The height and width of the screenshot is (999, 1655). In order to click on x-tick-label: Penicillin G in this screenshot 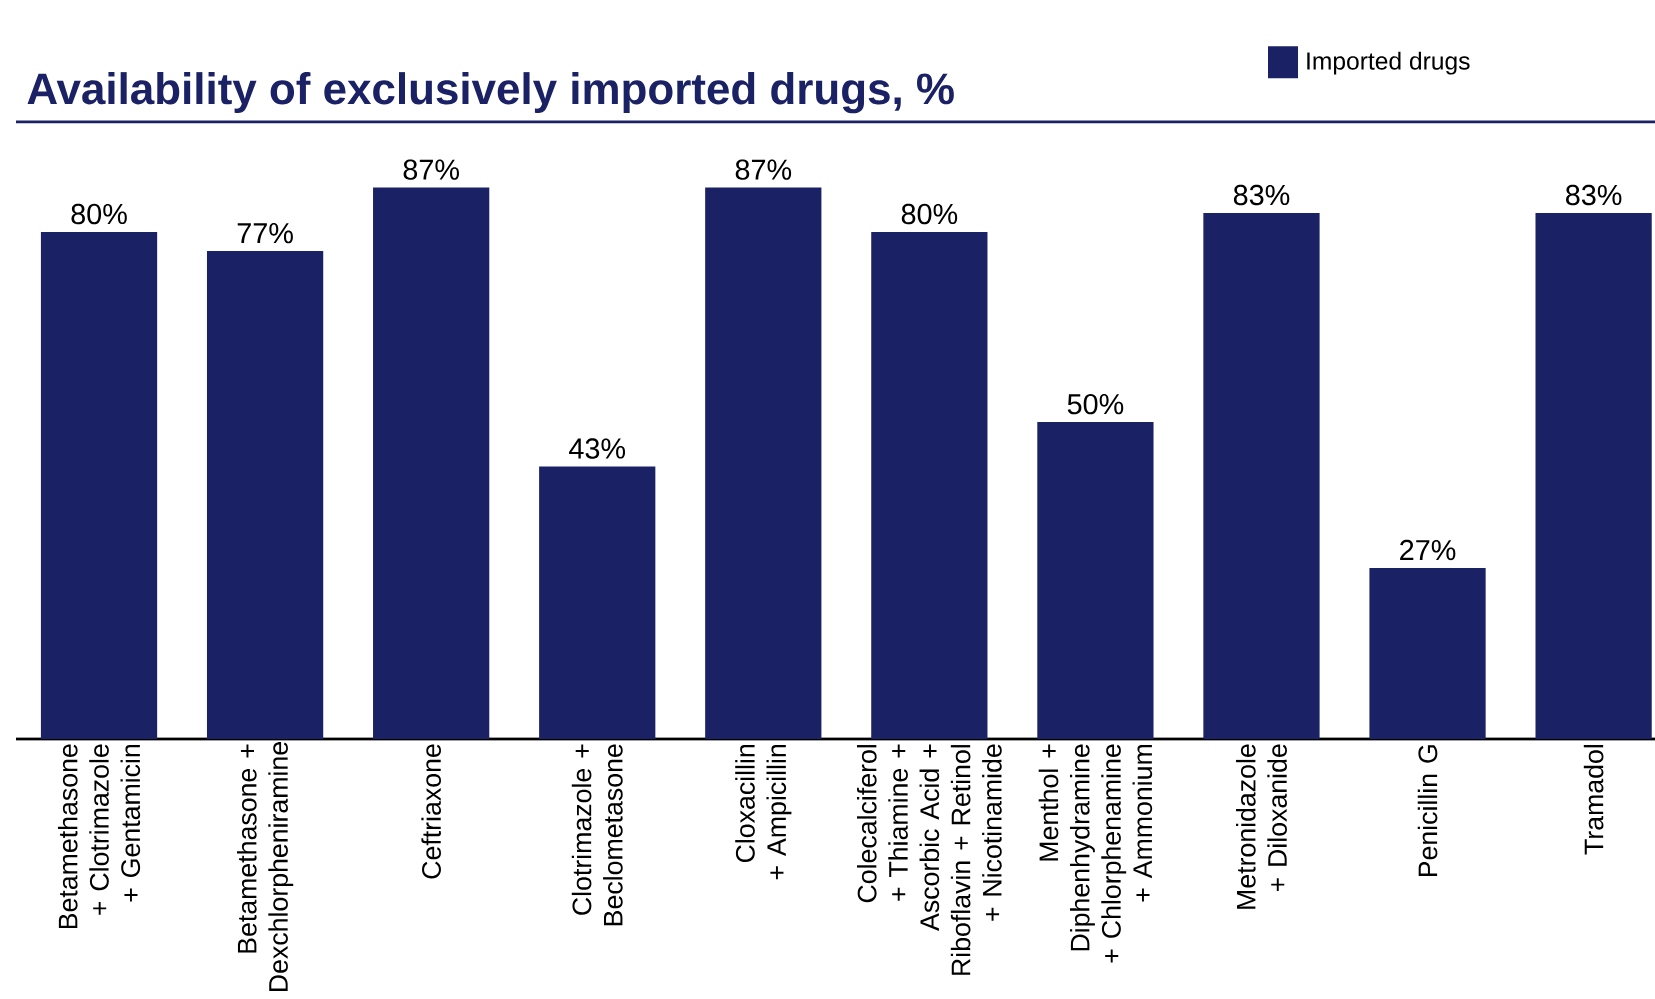, I will do `click(1427, 811)`.